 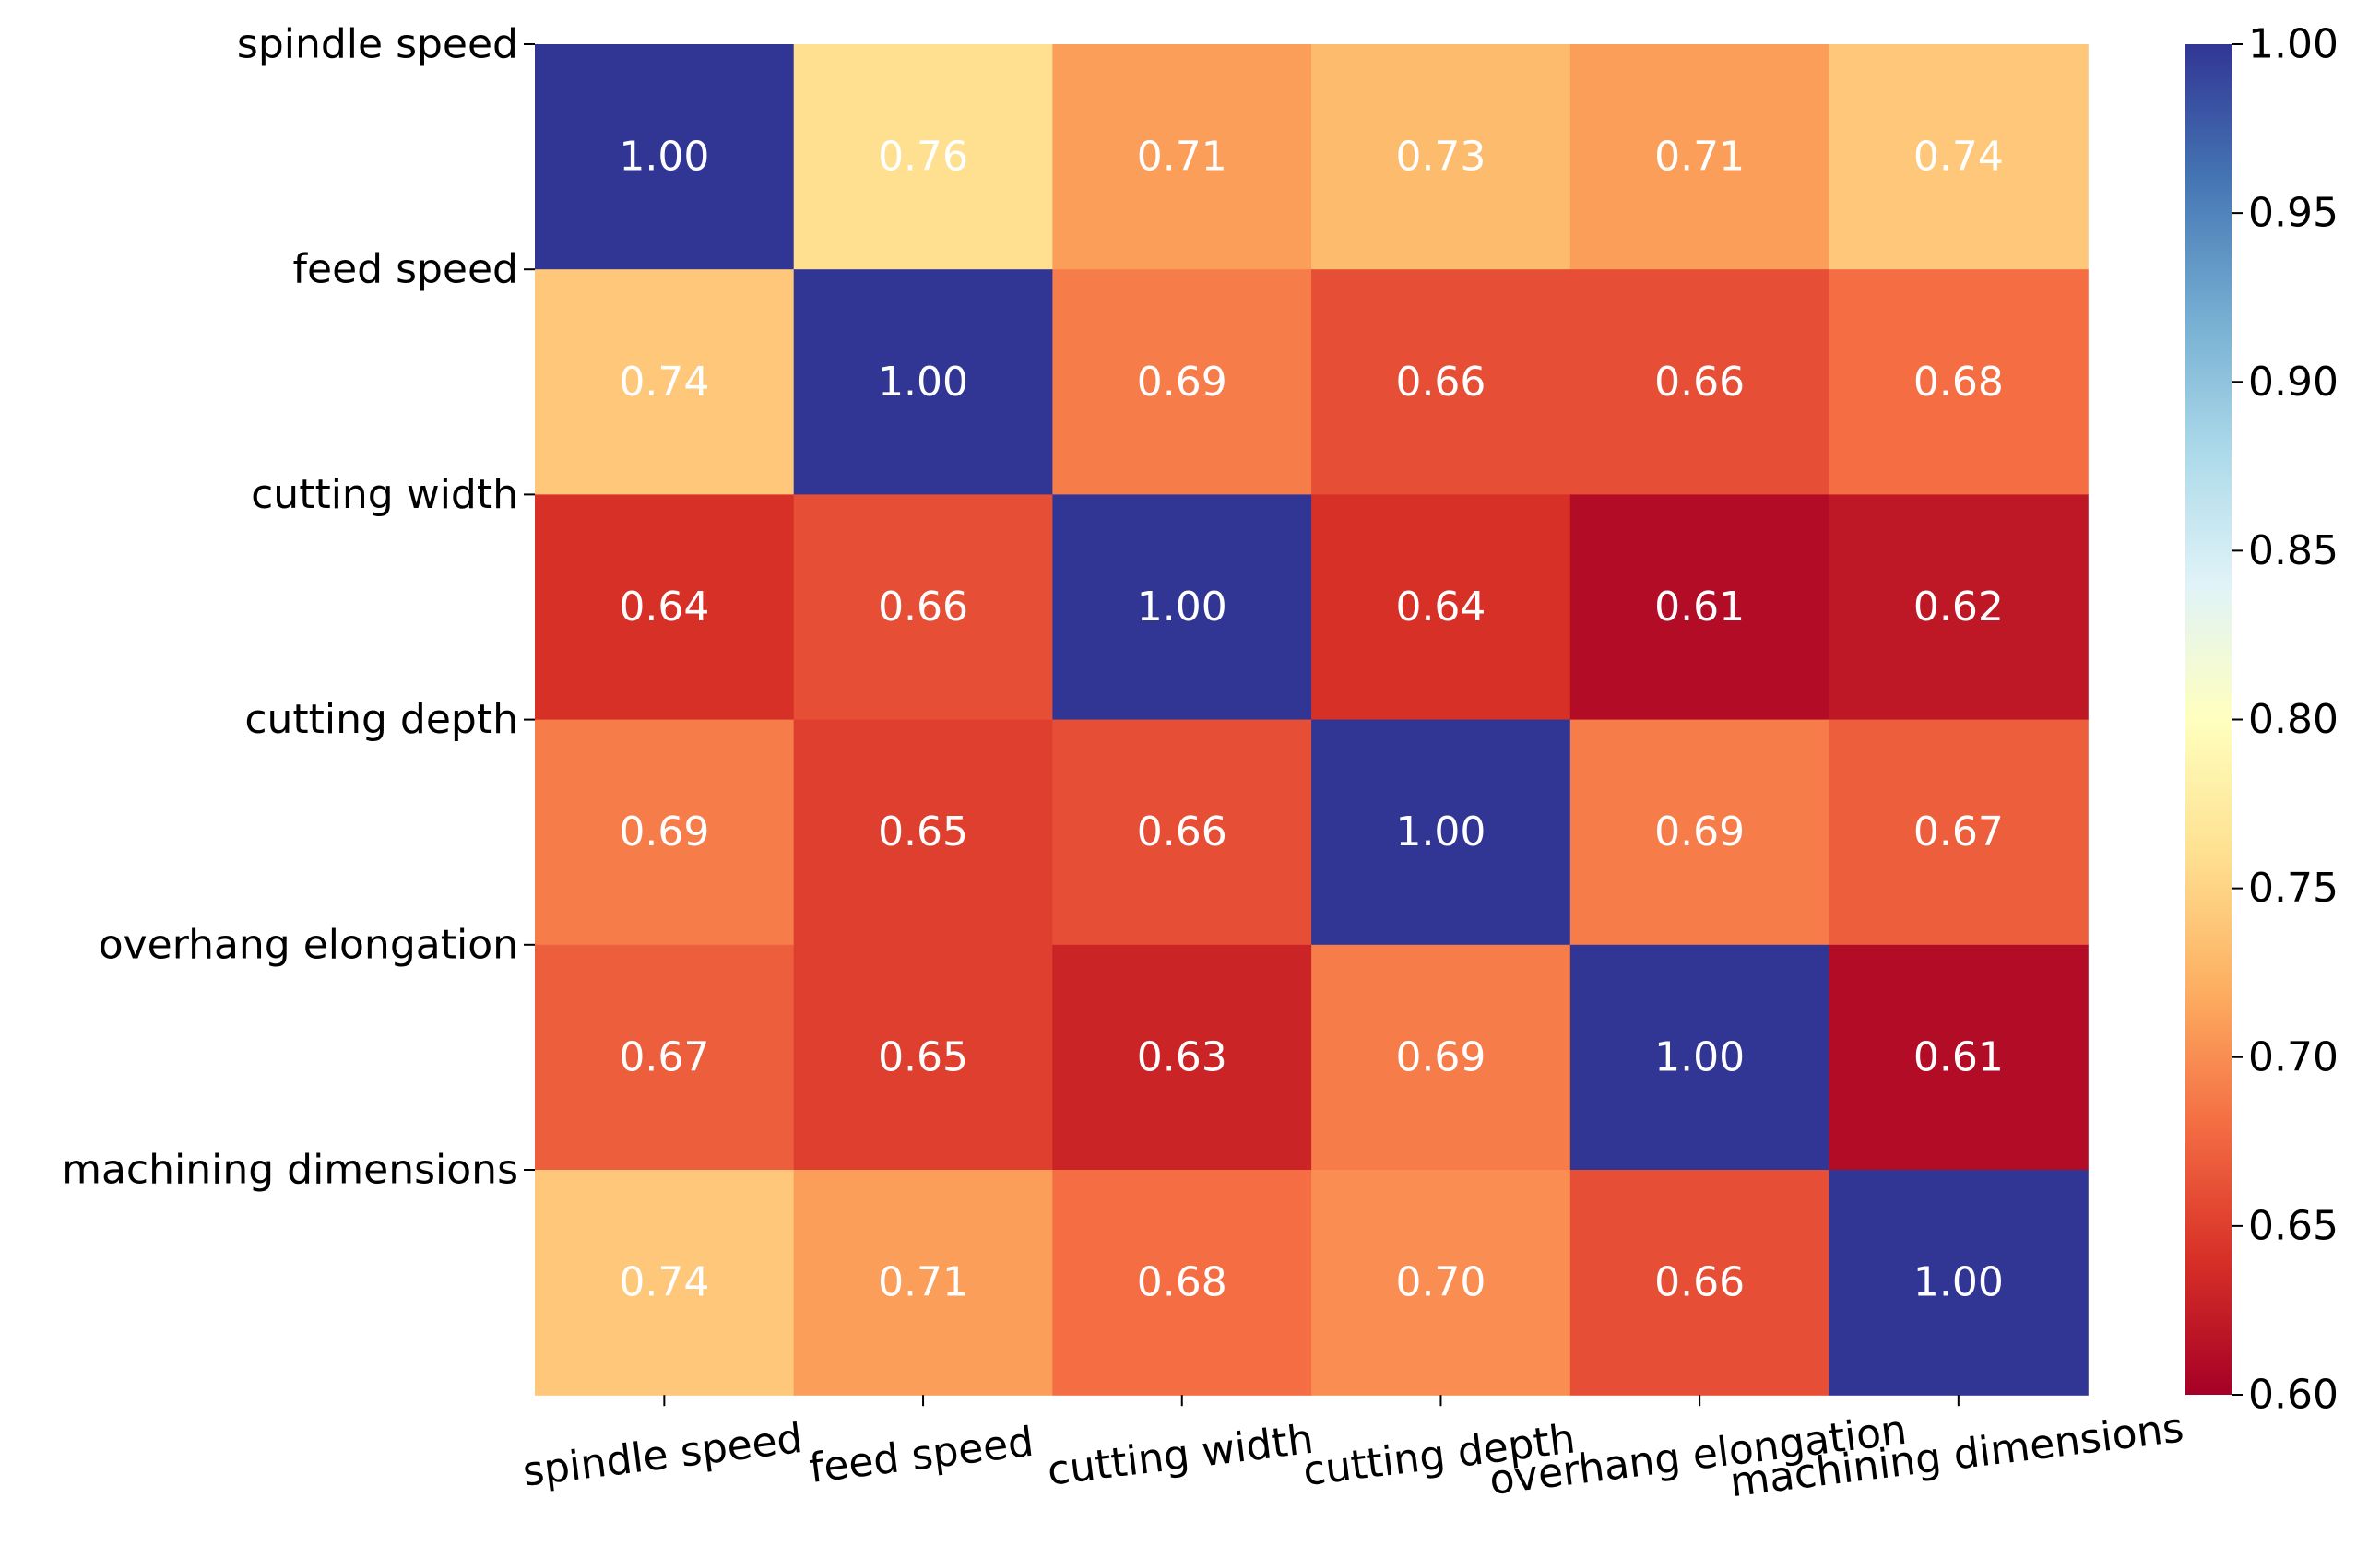 What do you see at coordinates (2293, 550) in the screenshot?
I see `colorbar-tick-label: 0.85` at bounding box center [2293, 550].